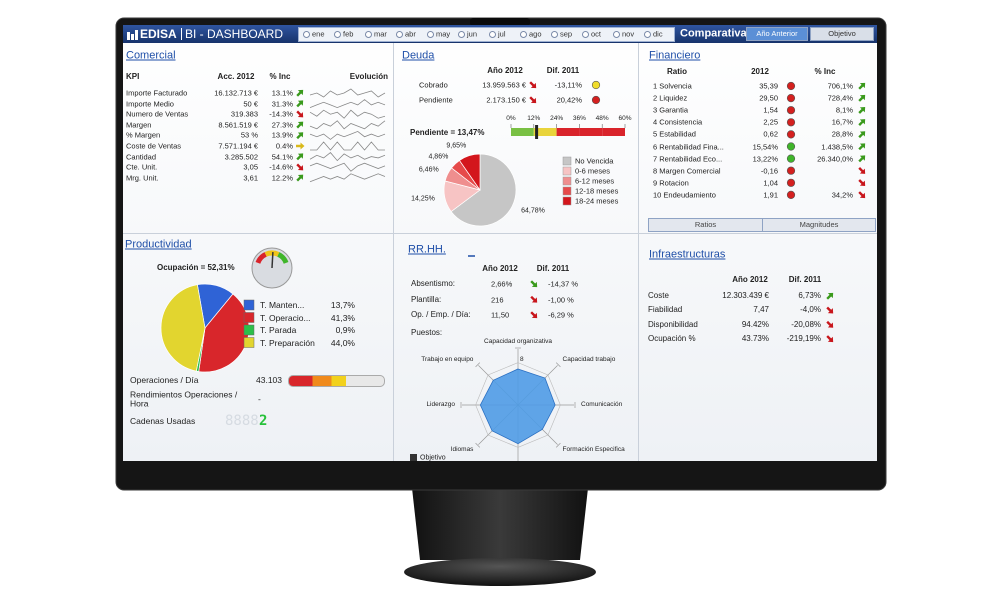 The width and height of the screenshot is (1000, 600). I want to click on row-change: -14,37 %, so click(563, 284).